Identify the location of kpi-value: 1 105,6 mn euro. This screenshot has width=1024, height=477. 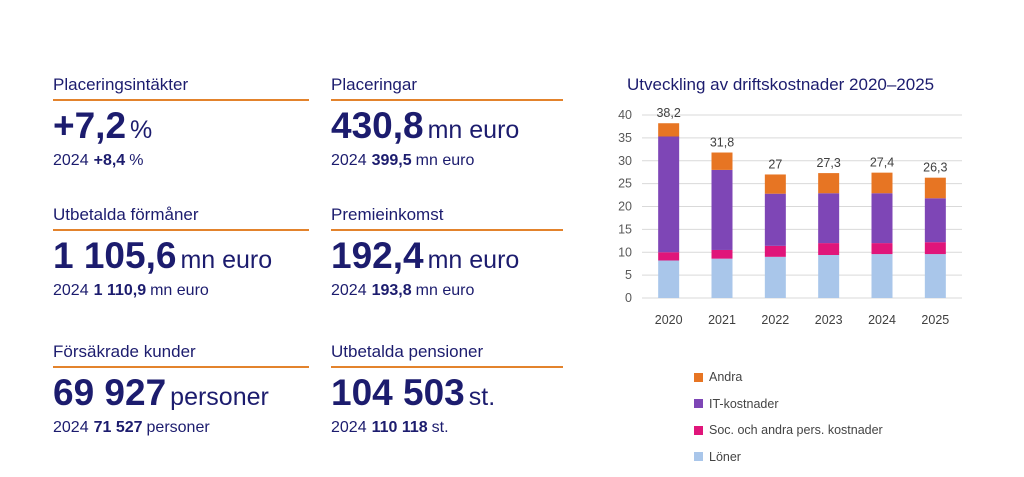
(181, 255).